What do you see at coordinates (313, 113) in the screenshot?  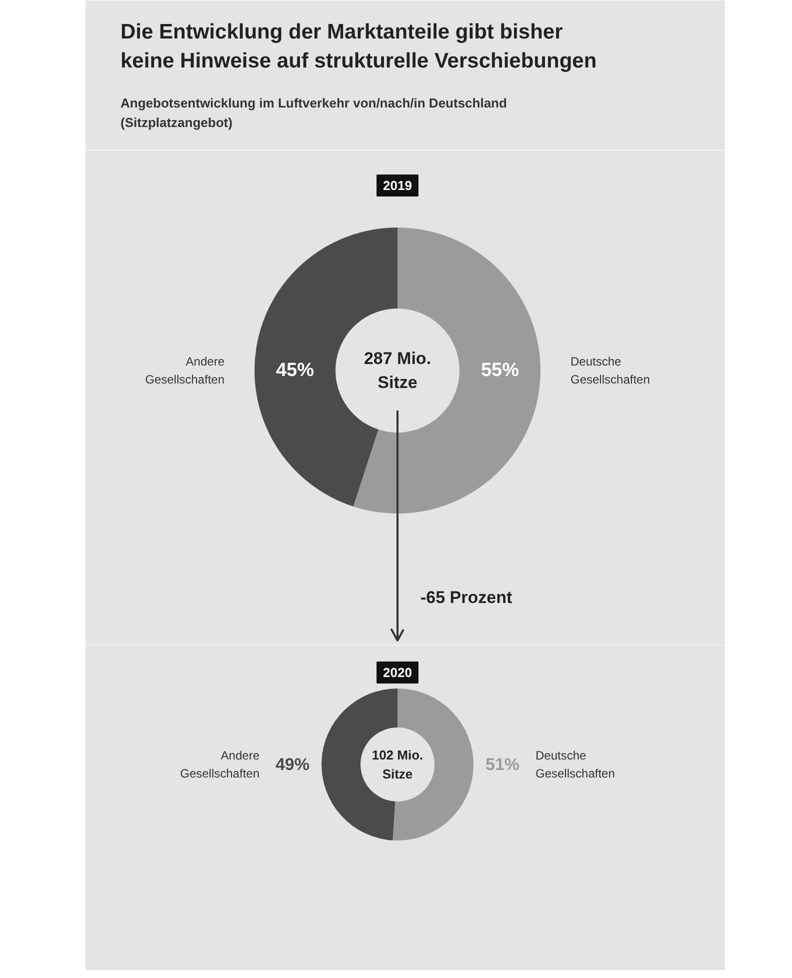 I see `text: Angebotsentwicklung im Luftverkehr von/nach/in Deutschland (Sitzplatzangebot)` at bounding box center [313, 113].